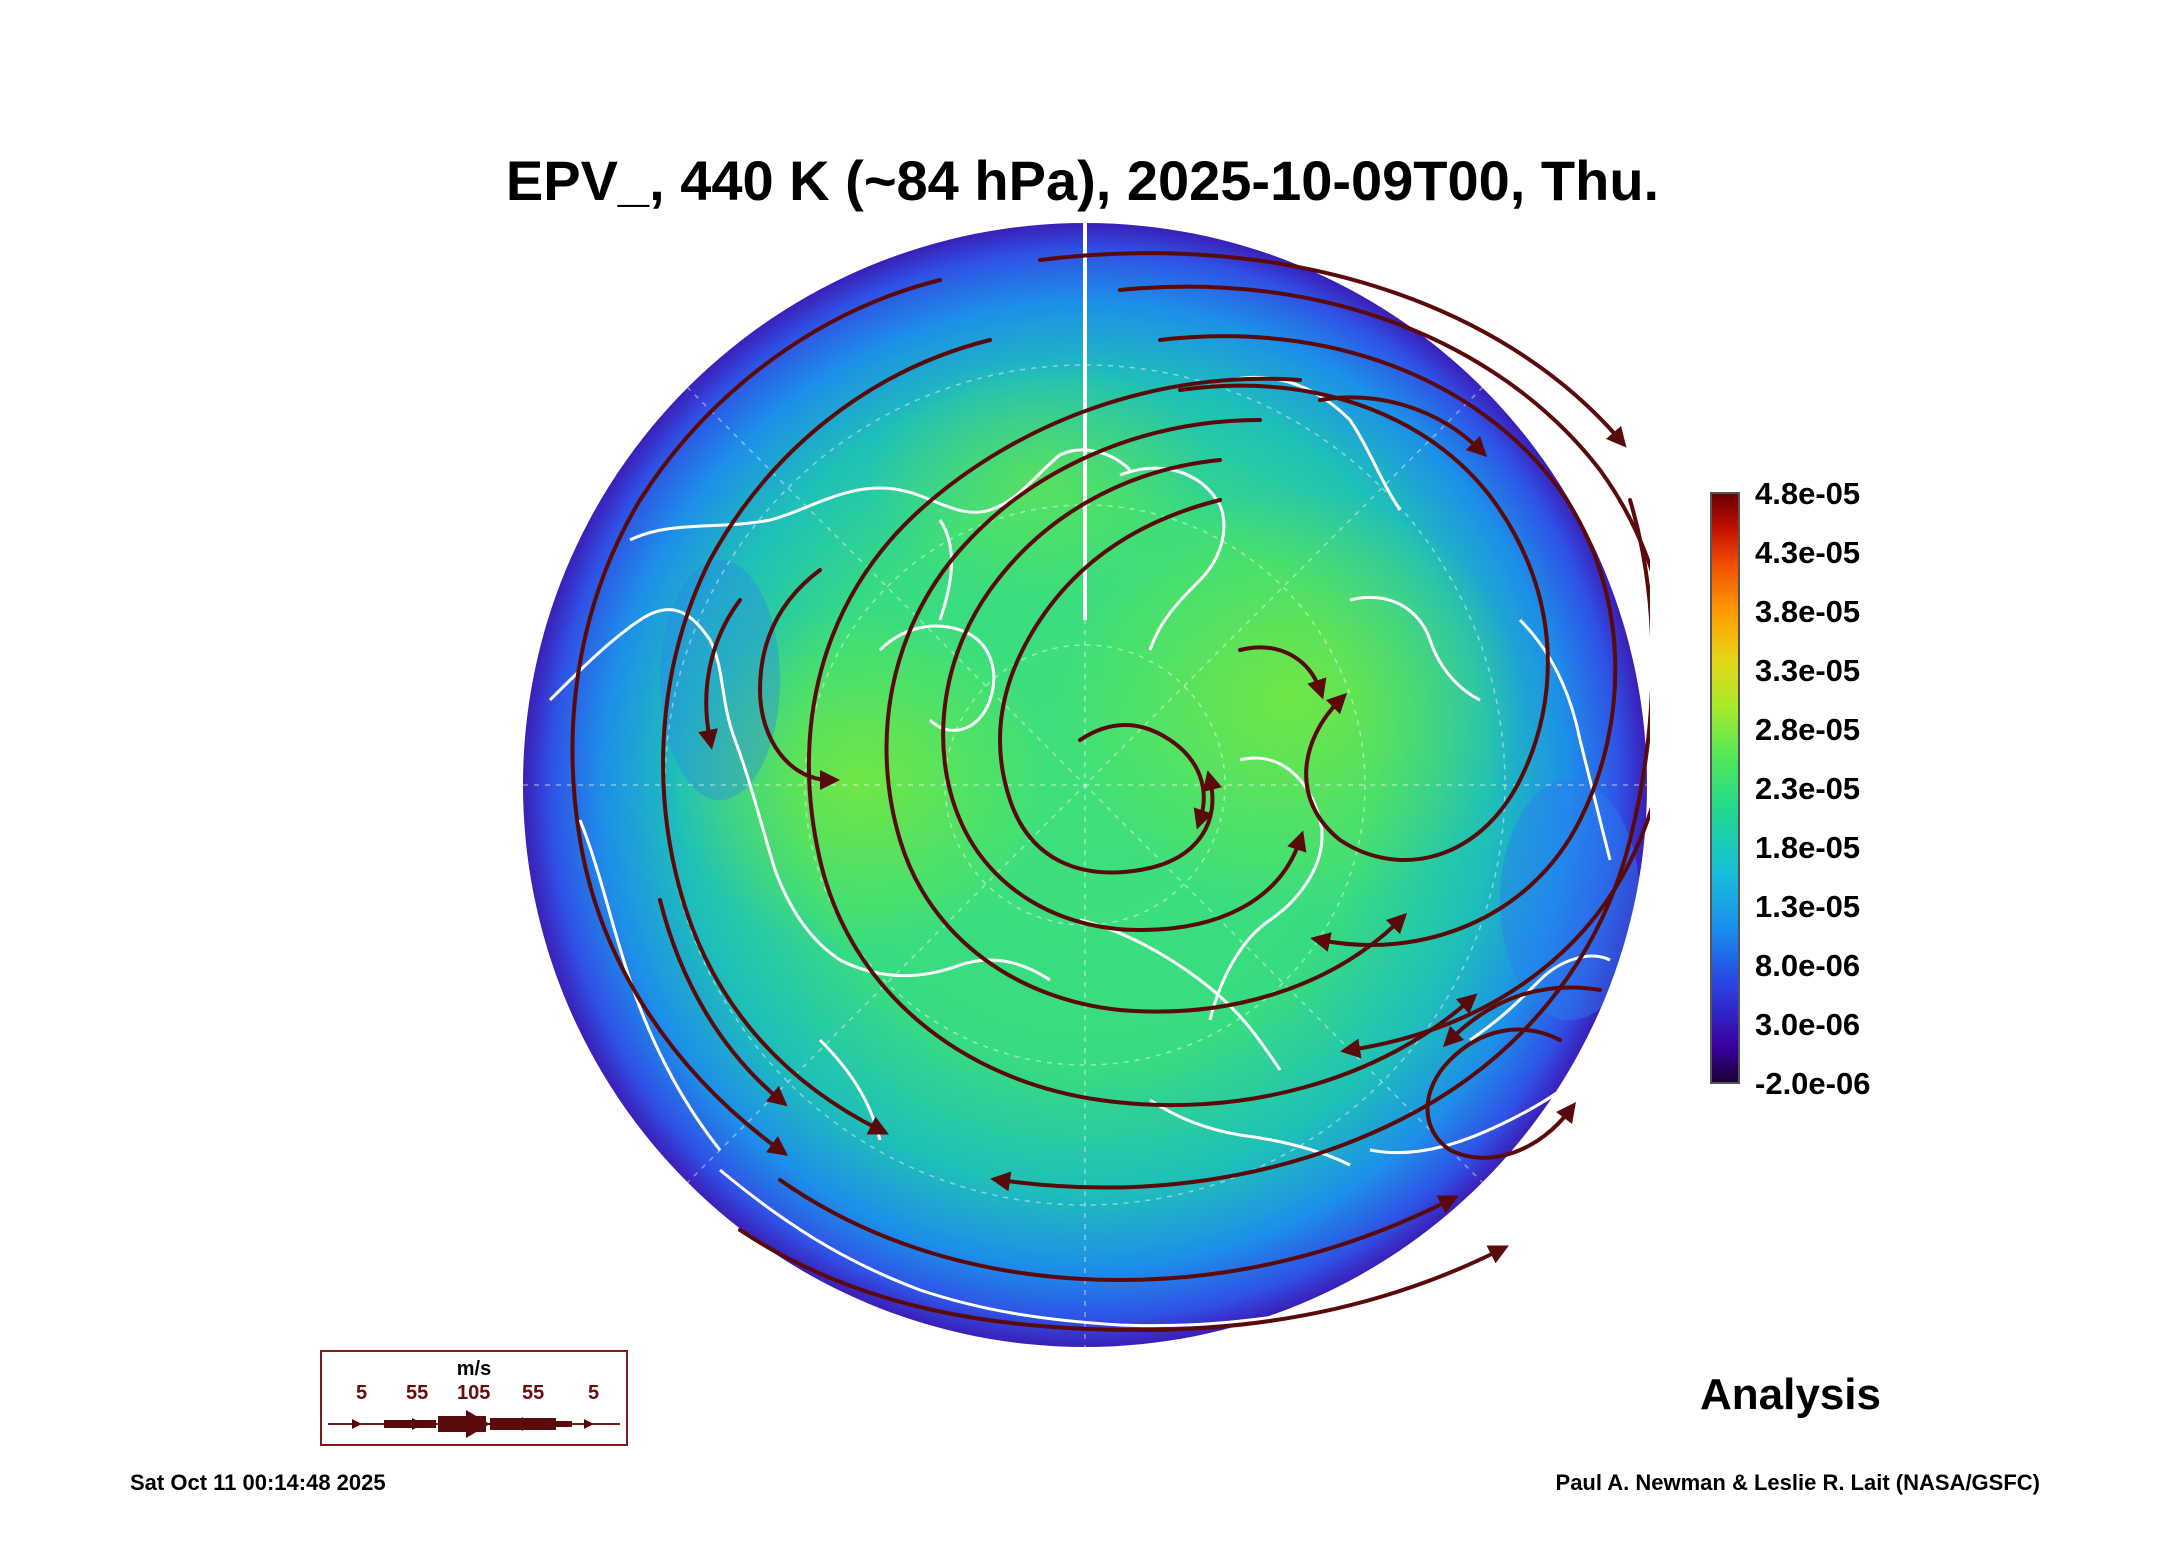 This screenshot has height=1561, width=2165. I want to click on wind-speed-legend: m/s 5 55 105 55 5, so click(474, 1398).